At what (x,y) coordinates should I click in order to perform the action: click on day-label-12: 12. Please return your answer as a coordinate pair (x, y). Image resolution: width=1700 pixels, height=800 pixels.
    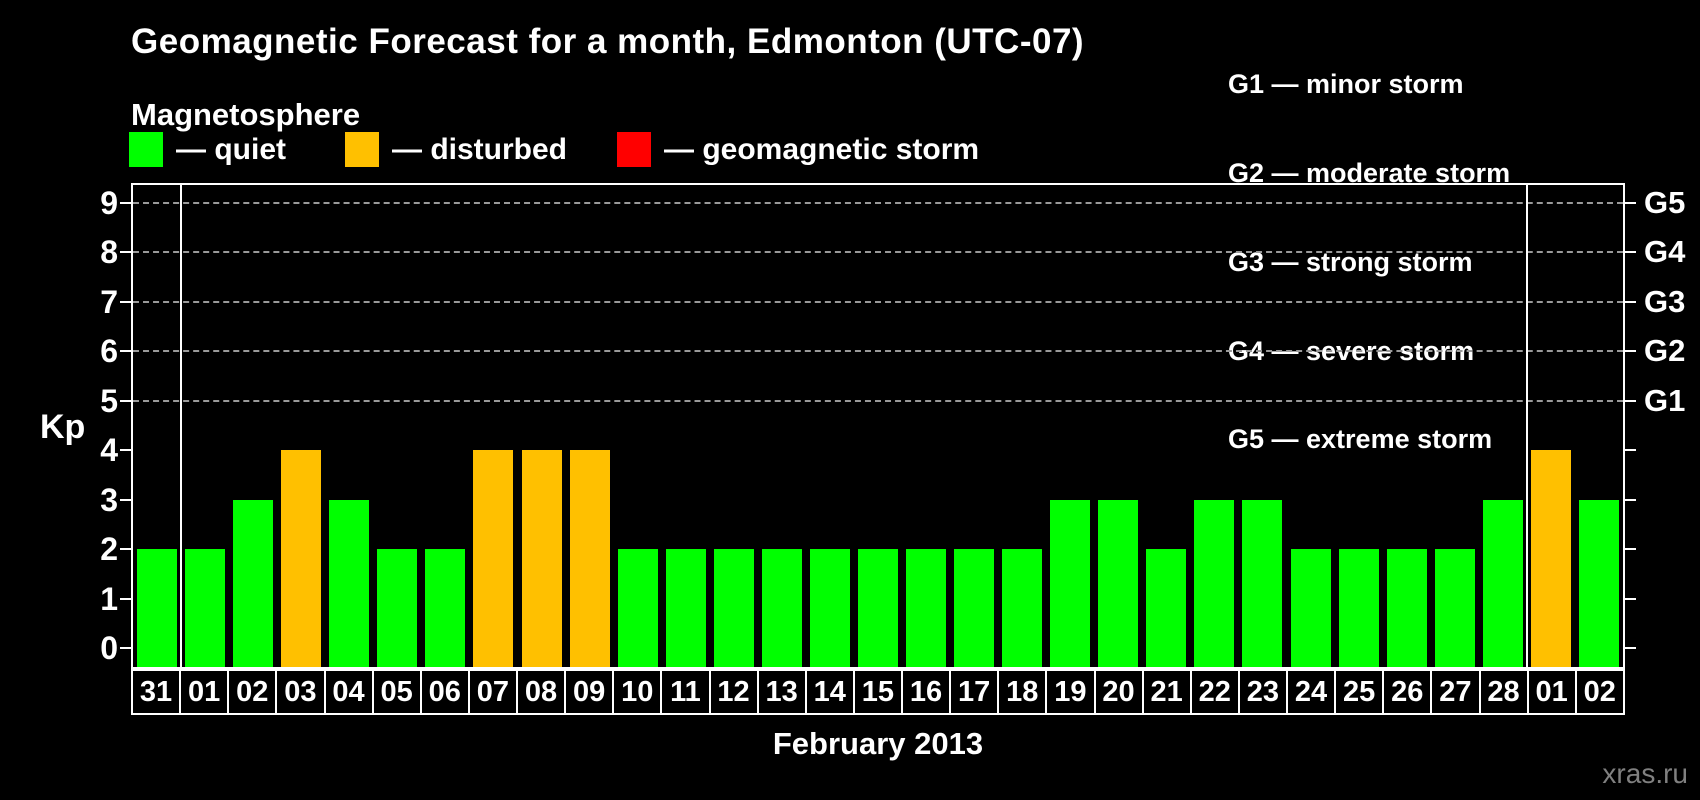
    Looking at the image, I should click on (733, 692).